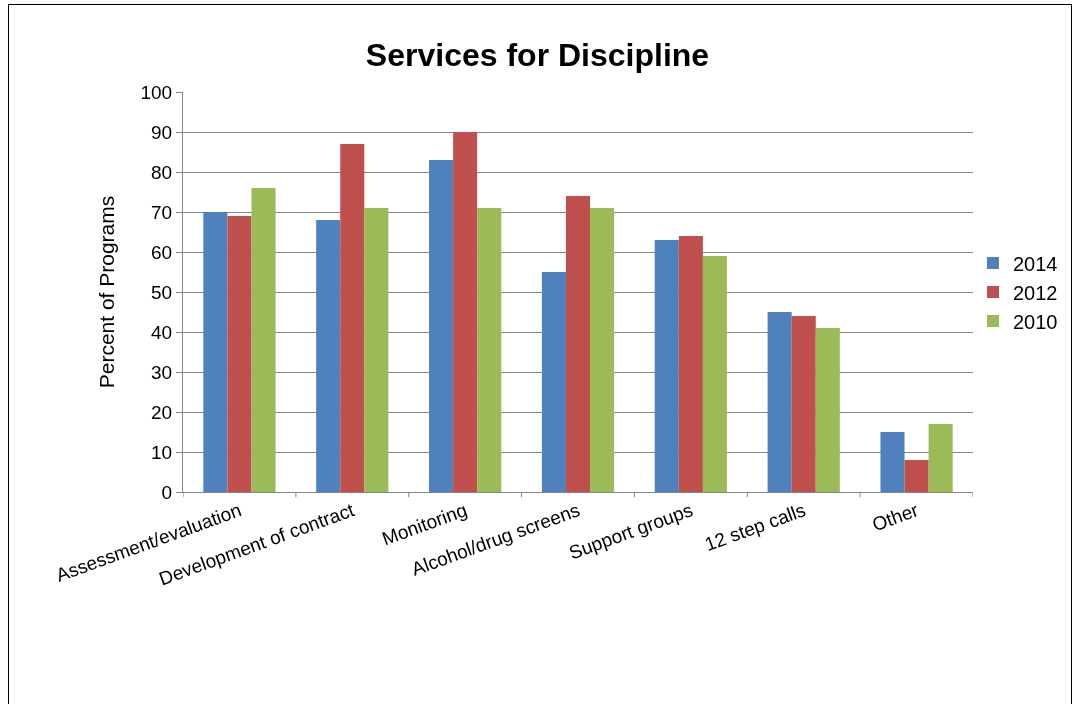  What do you see at coordinates (167, 492) in the screenshot?
I see `y-tick-label: 0` at bounding box center [167, 492].